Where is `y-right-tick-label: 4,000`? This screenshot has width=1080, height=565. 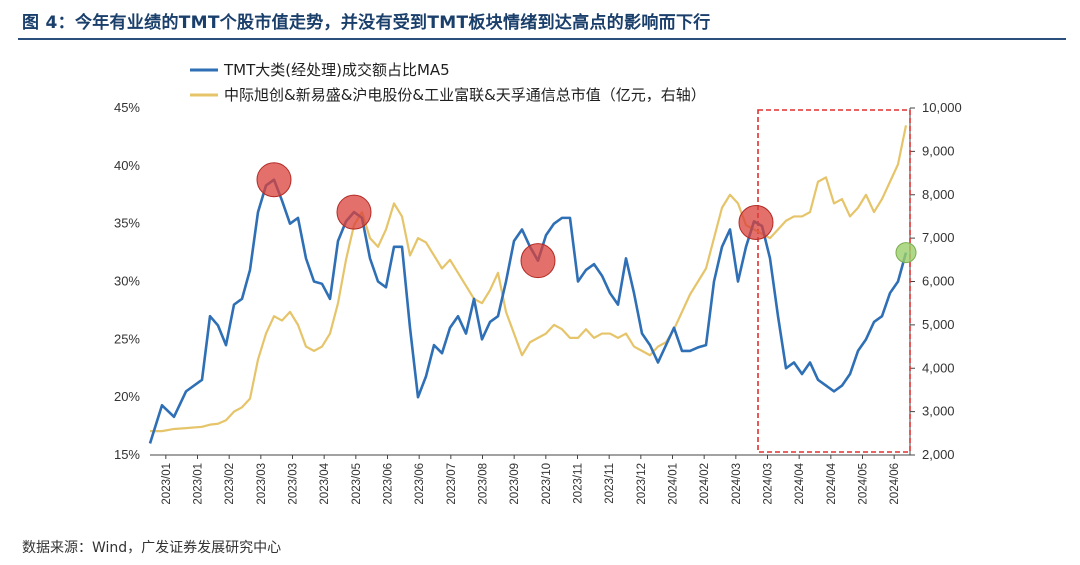
y-right-tick-label: 4,000 is located at coordinates (938, 367).